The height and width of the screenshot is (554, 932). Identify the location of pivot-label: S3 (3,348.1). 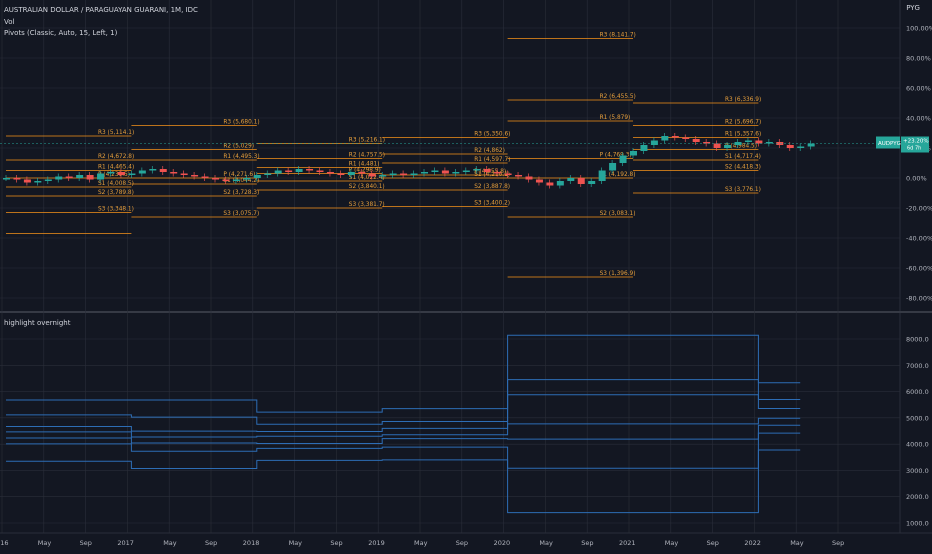
(116, 210).